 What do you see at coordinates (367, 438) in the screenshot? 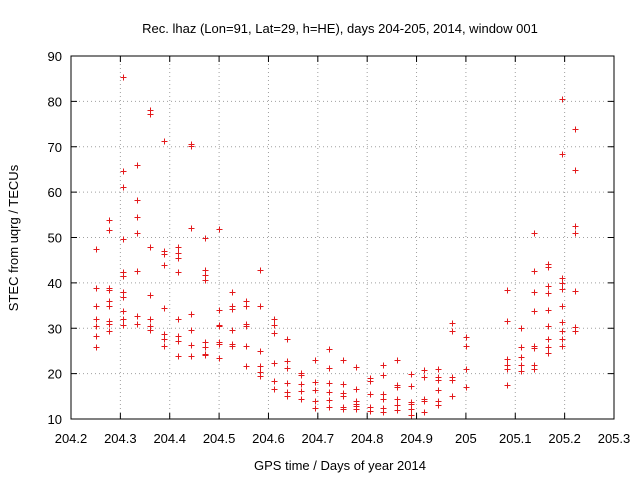
I see `x-tick-label: 204.8` at bounding box center [367, 438].